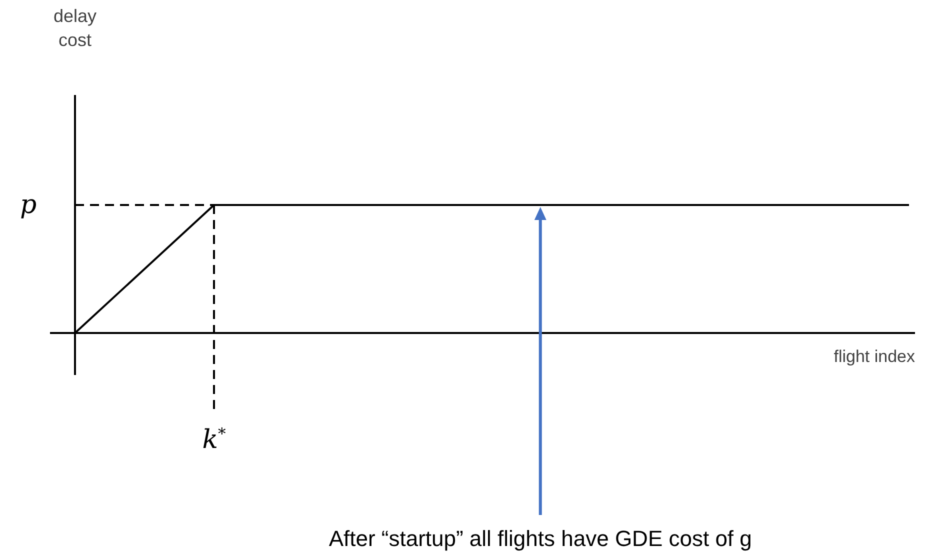  What do you see at coordinates (875, 356) in the screenshot?
I see `x-axis-title: flight index` at bounding box center [875, 356].